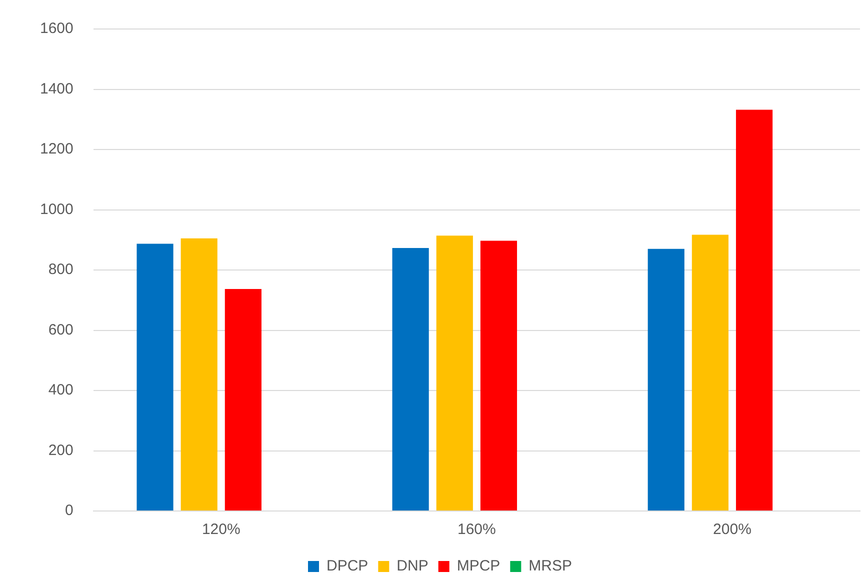 This screenshot has width=864, height=584. Describe the element at coordinates (69, 511) in the screenshot. I see `y-tick-label: 0` at that location.